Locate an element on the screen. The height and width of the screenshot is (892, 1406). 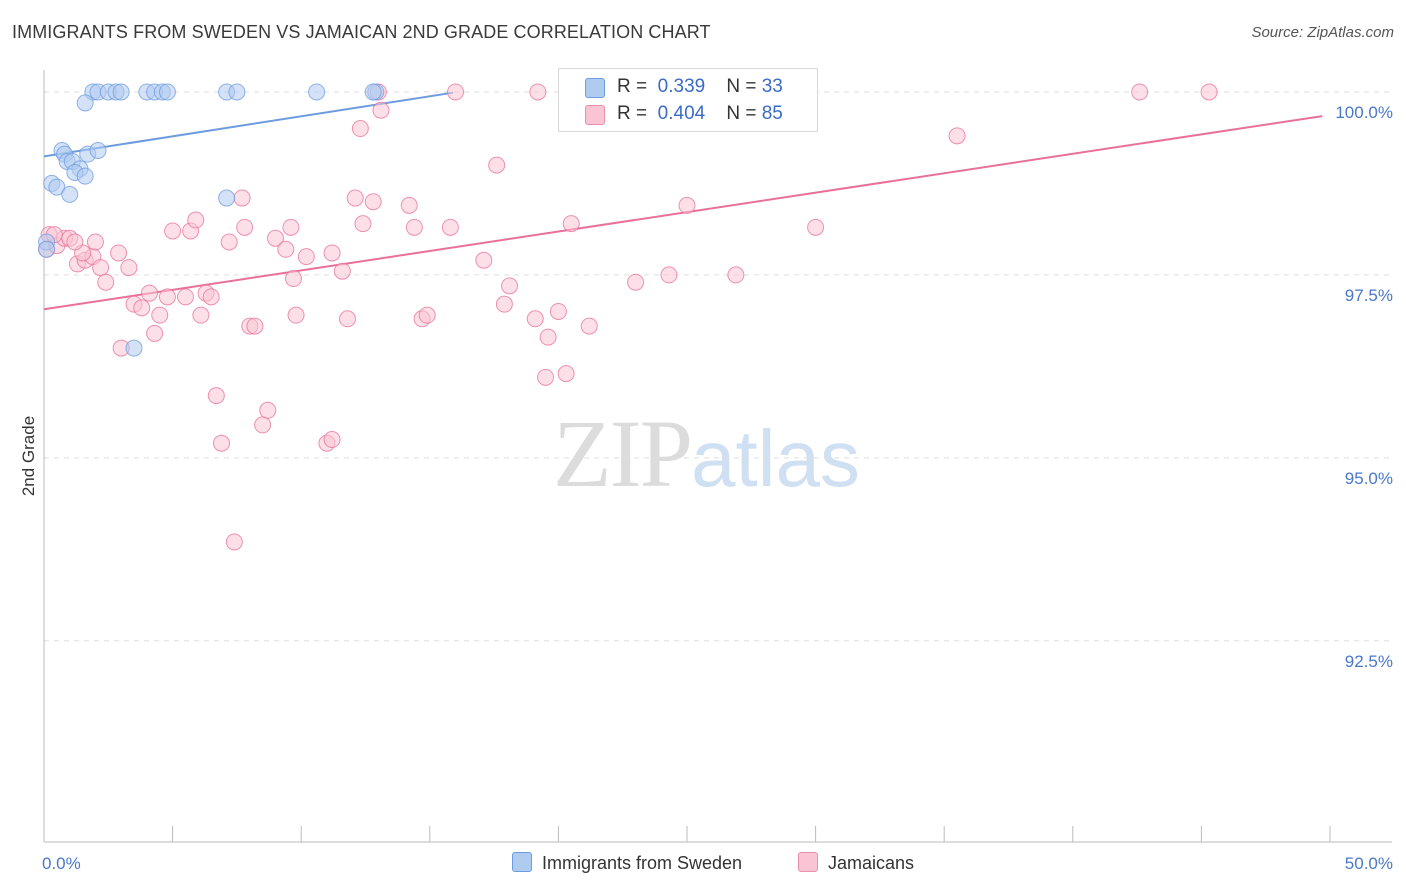
y-tick-label: 100.0% is located at coordinates (1364, 112).